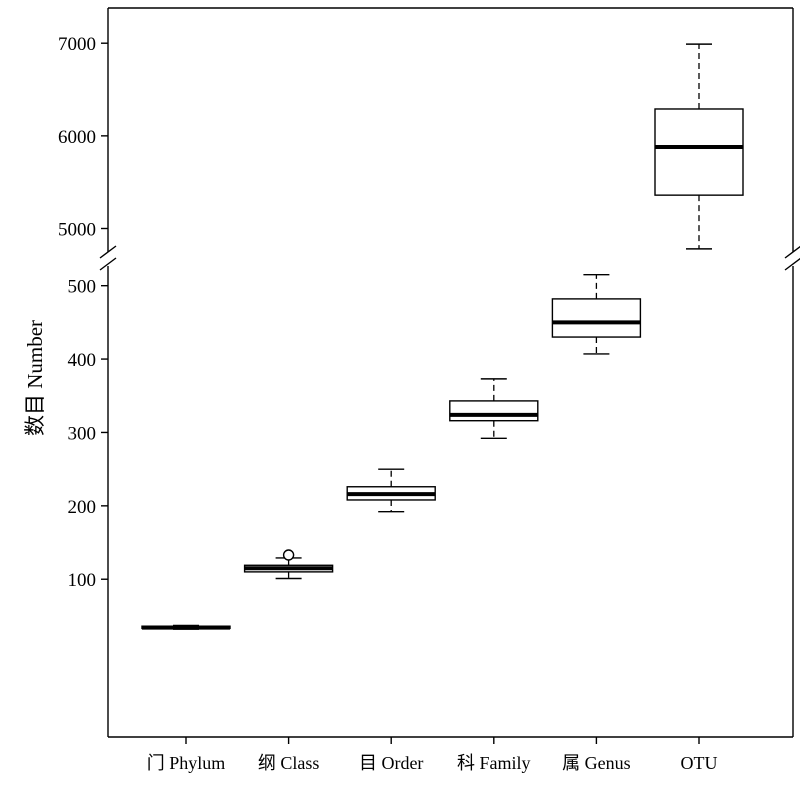 This screenshot has height=801, width=800. What do you see at coordinates (289, 763) in the screenshot?
I see `x-tick-label: 纲 Class` at bounding box center [289, 763].